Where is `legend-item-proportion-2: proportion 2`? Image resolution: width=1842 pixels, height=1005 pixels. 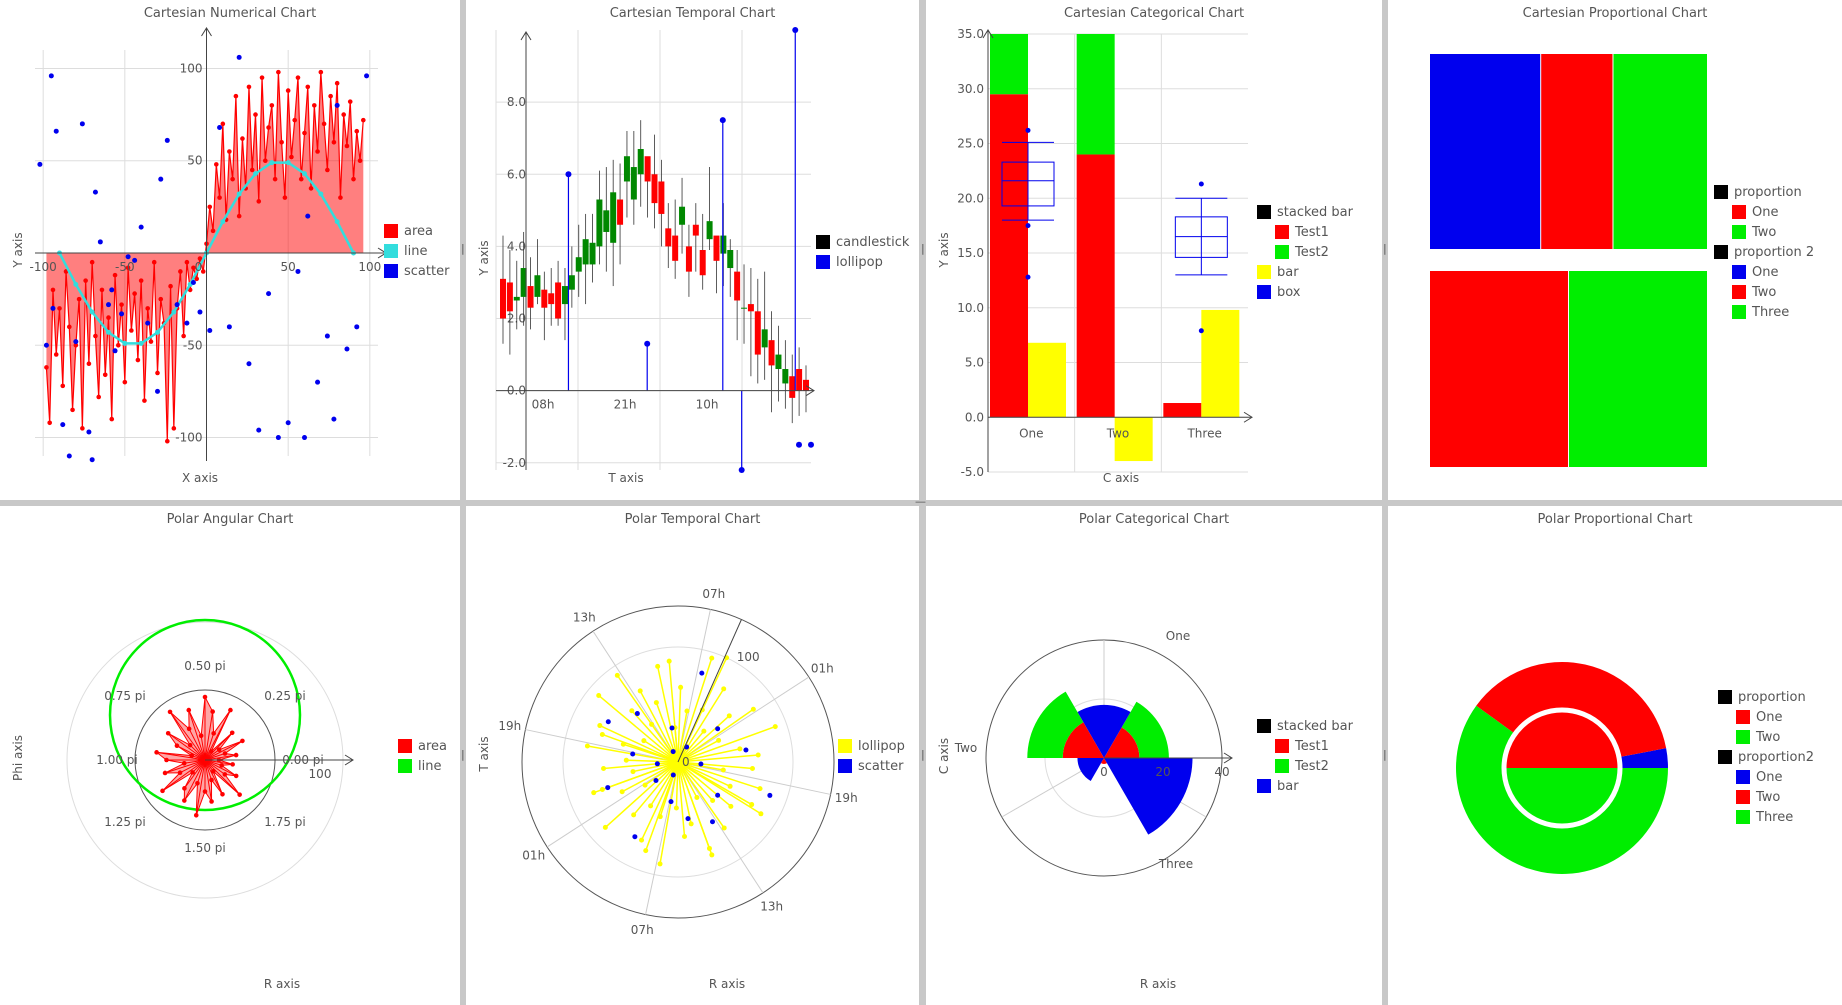 legend-item-proportion-2: proportion 2 is located at coordinates (1764, 252).